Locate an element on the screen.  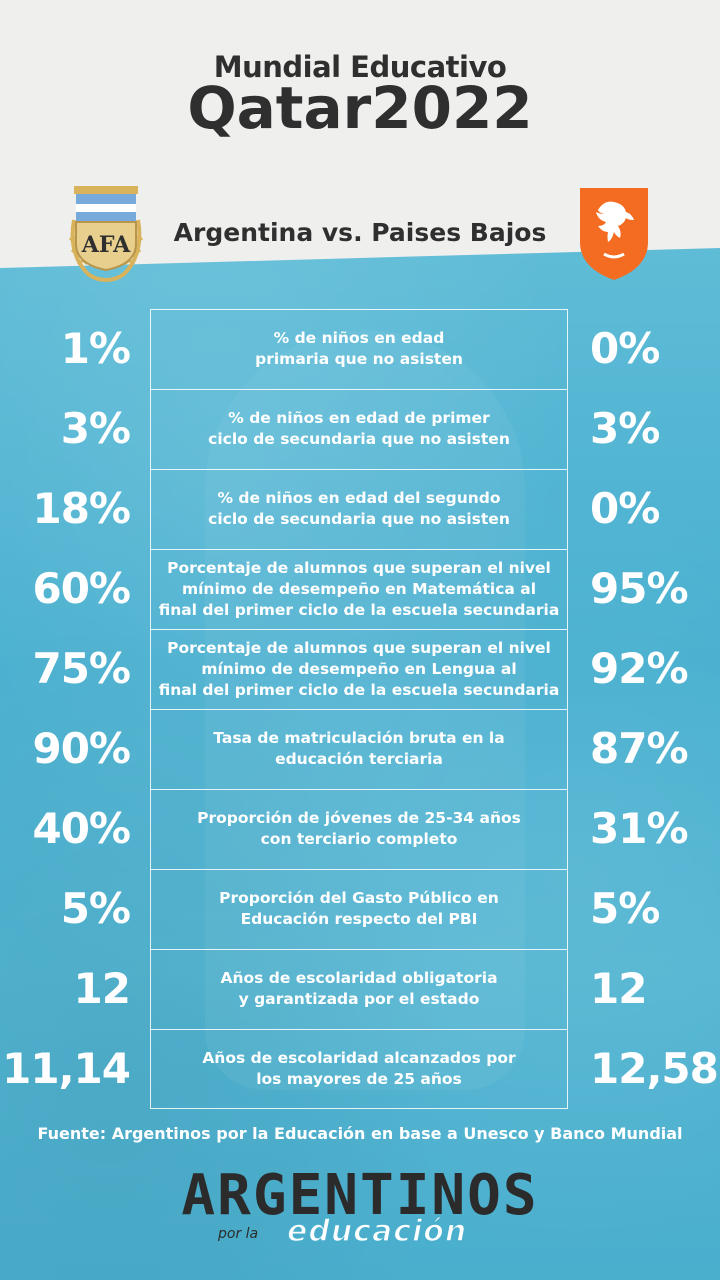
indicator-label-line: mínimo de desempeño en Lengua al is located at coordinates (359, 668).